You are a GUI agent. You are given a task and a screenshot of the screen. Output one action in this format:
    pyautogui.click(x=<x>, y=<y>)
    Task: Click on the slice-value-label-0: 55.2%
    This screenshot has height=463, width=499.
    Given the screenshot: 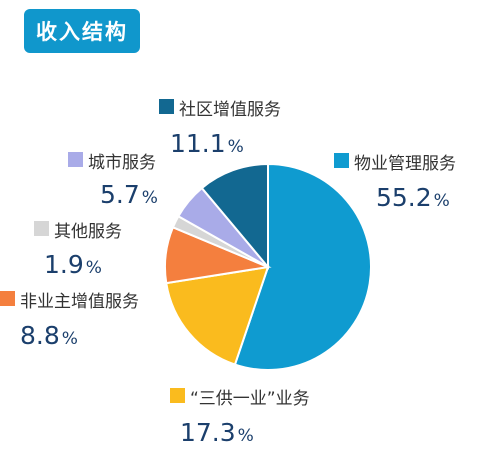 What is the action you would take?
    pyautogui.click(x=413, y=197)
    